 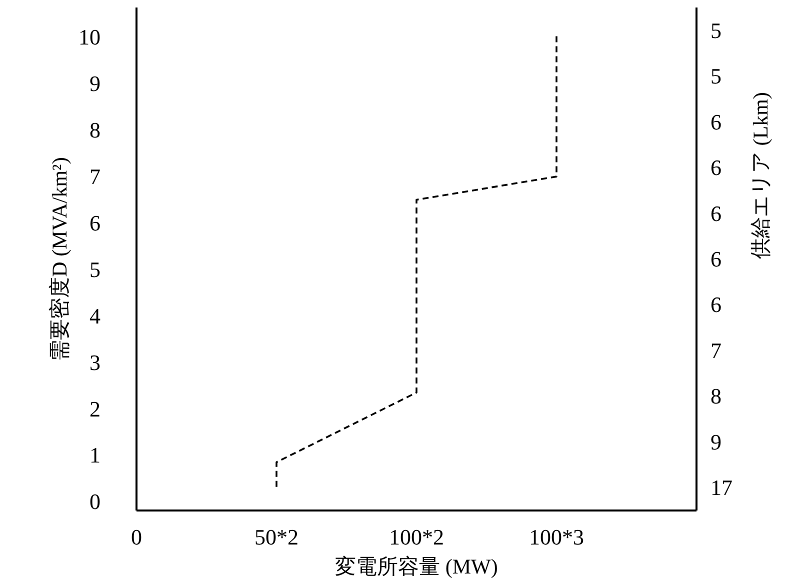 What do you see at coordinates (95, 409) in the screenshot?
I see `y-tick-label: 2` at bounding box center [95, 409].